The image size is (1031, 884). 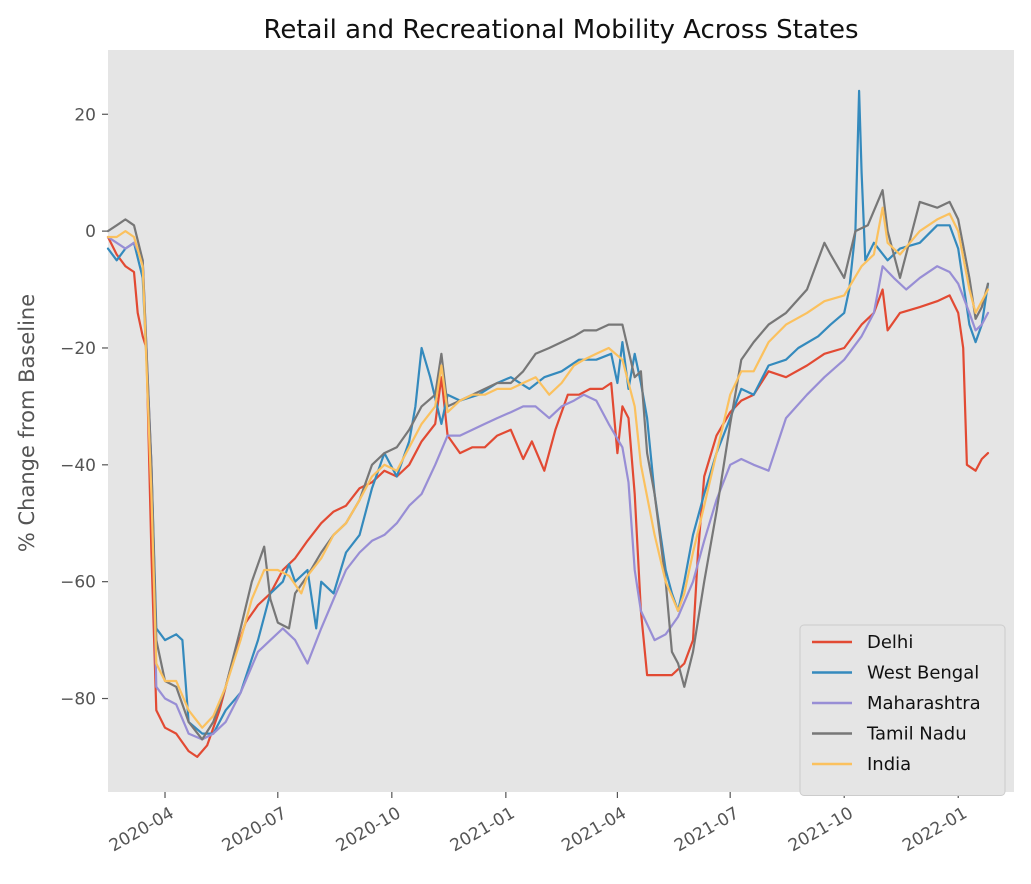 I want to click on x-tick-label: 2021-01, so click(x=483, y=829).